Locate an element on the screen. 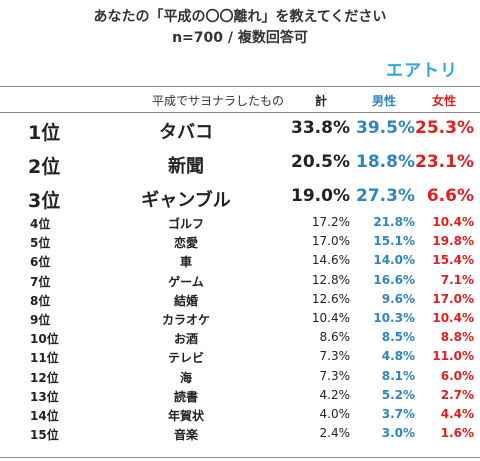 Image resolution: width=480 pixels, height=461 pixels. item-cell: ゲーム is located at coordinates (186, 281).